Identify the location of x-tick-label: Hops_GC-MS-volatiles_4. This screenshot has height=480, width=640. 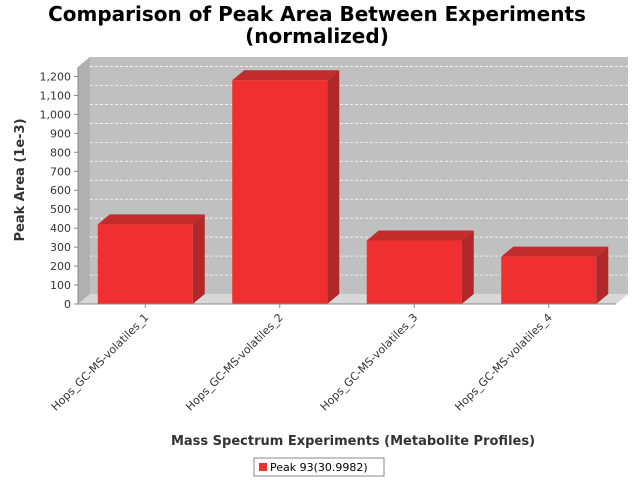
(503, 362).